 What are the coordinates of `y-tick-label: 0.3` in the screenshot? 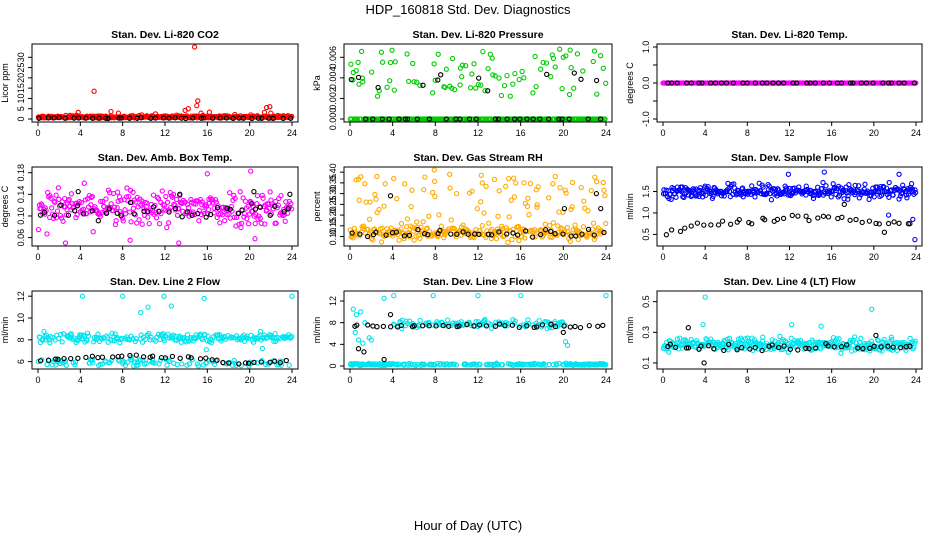 It's located at (646, 332).